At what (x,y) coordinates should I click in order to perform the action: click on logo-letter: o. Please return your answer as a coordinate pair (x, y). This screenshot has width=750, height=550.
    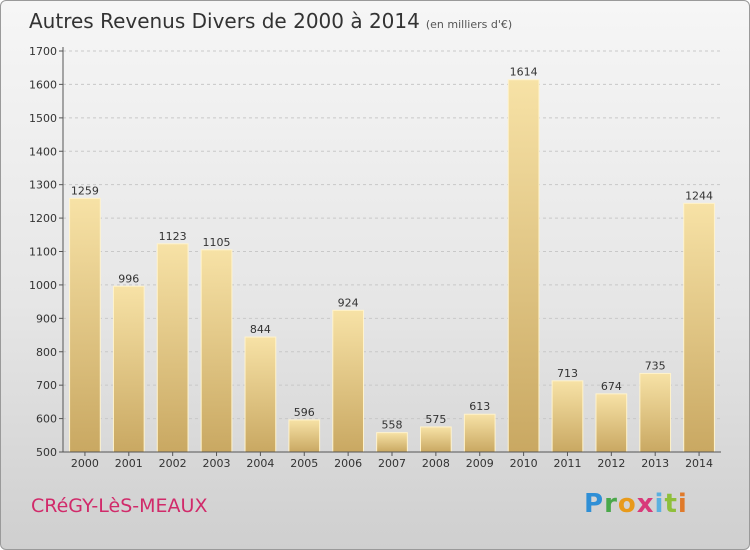
    Looking at the image, I should click on (627, 504).